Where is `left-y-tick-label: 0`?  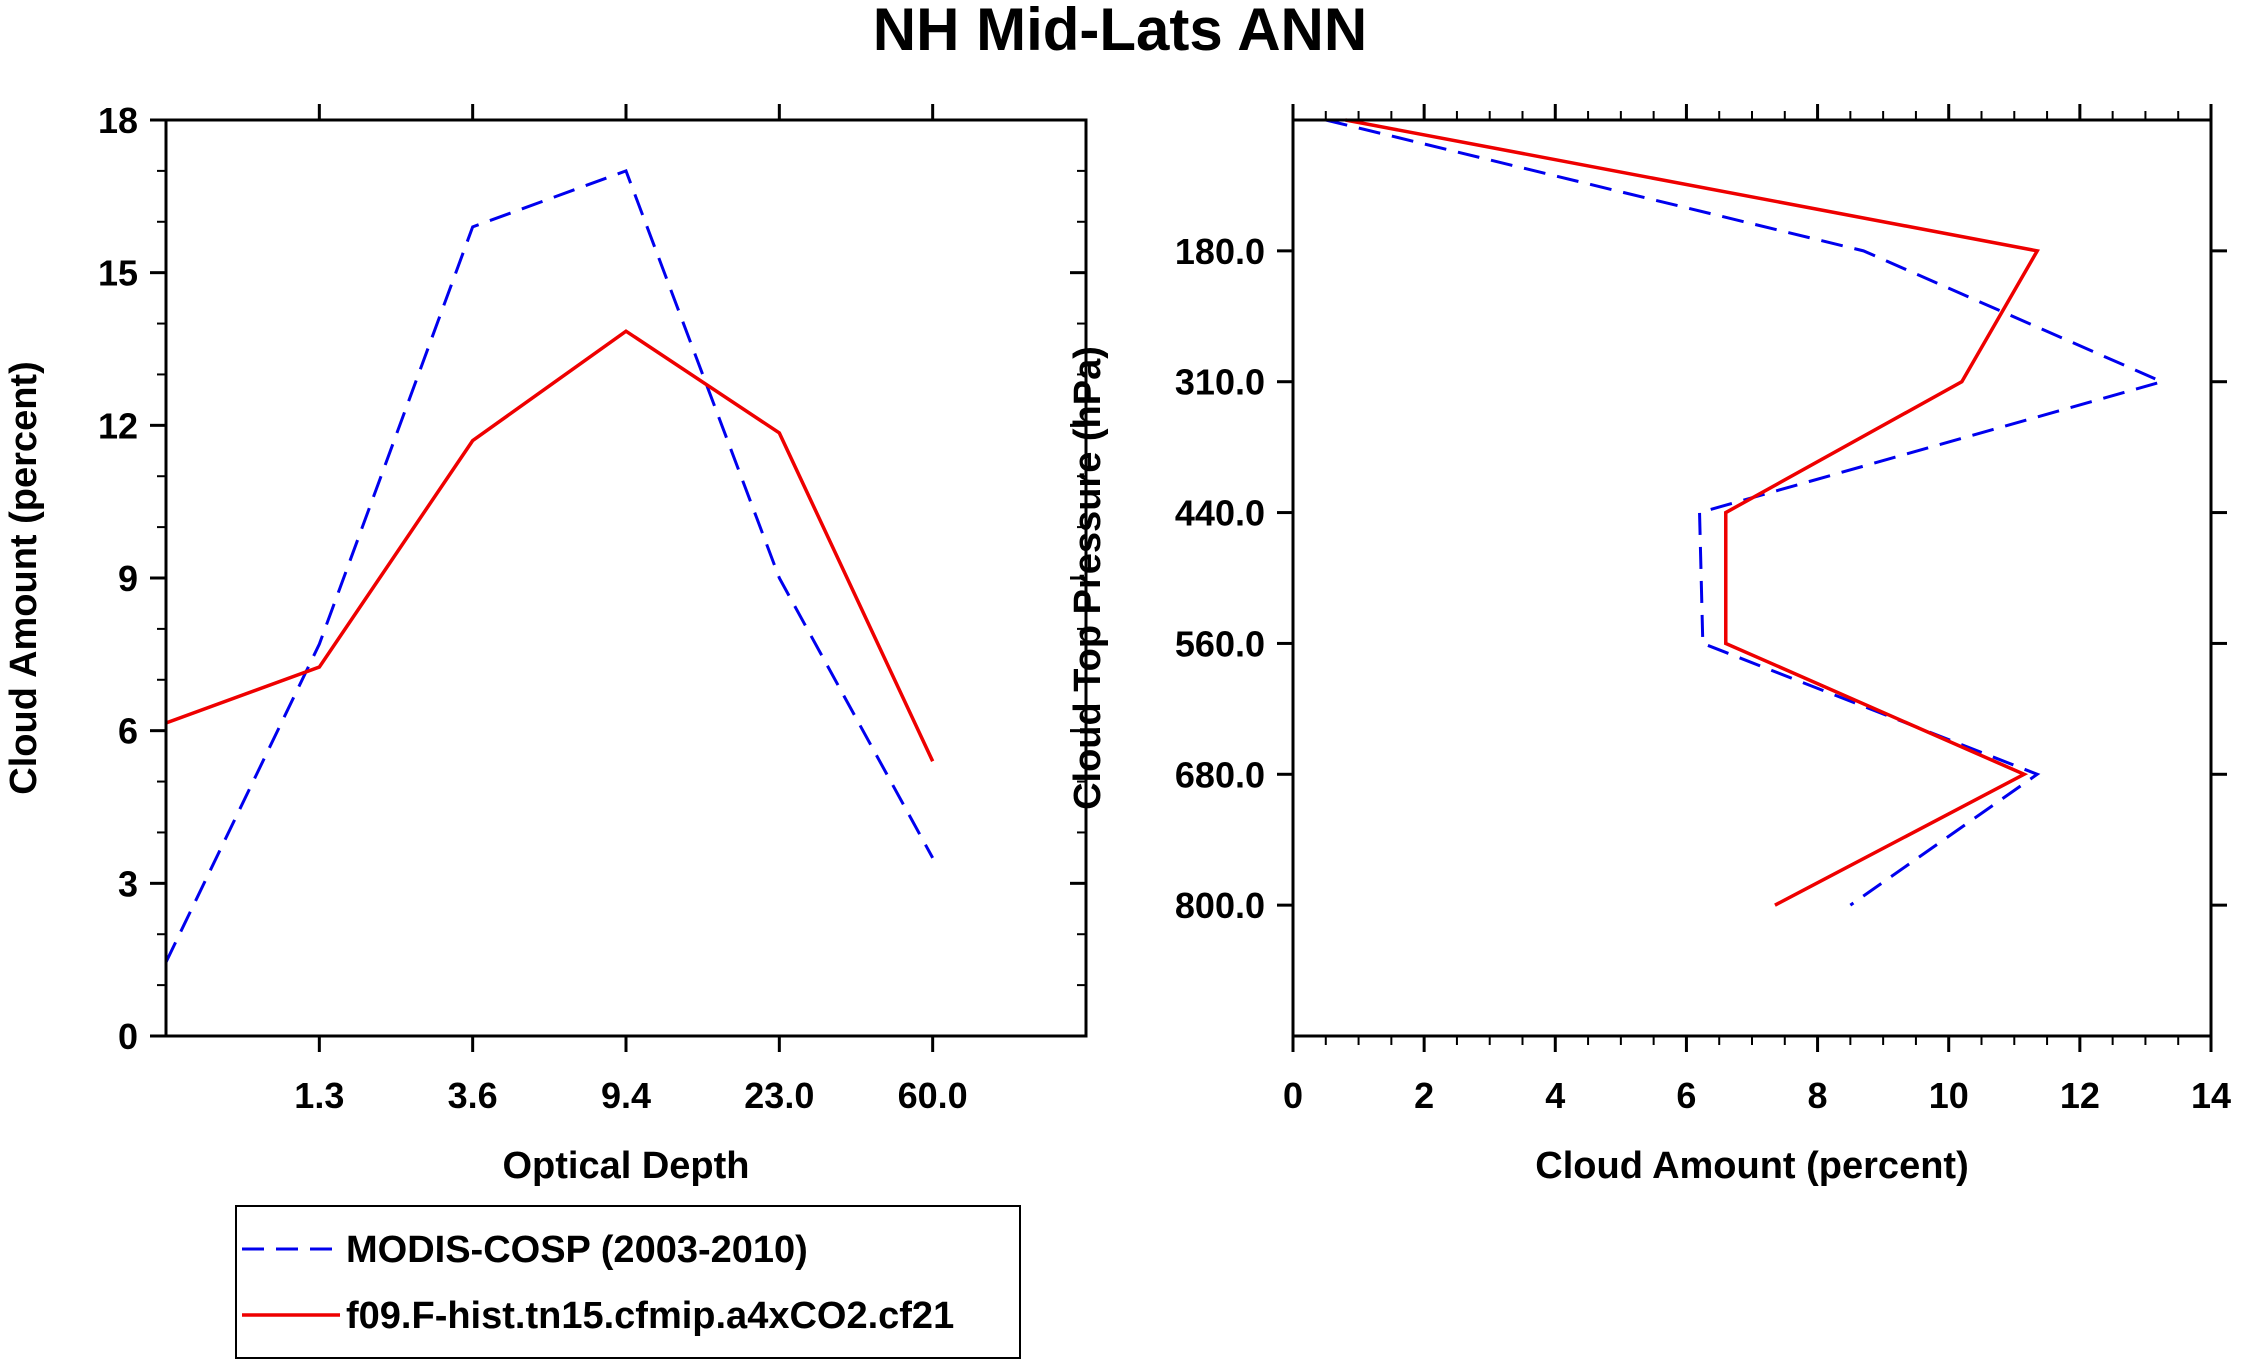
left-y-tick-label: 0 is located at coordinates (128, 1036).